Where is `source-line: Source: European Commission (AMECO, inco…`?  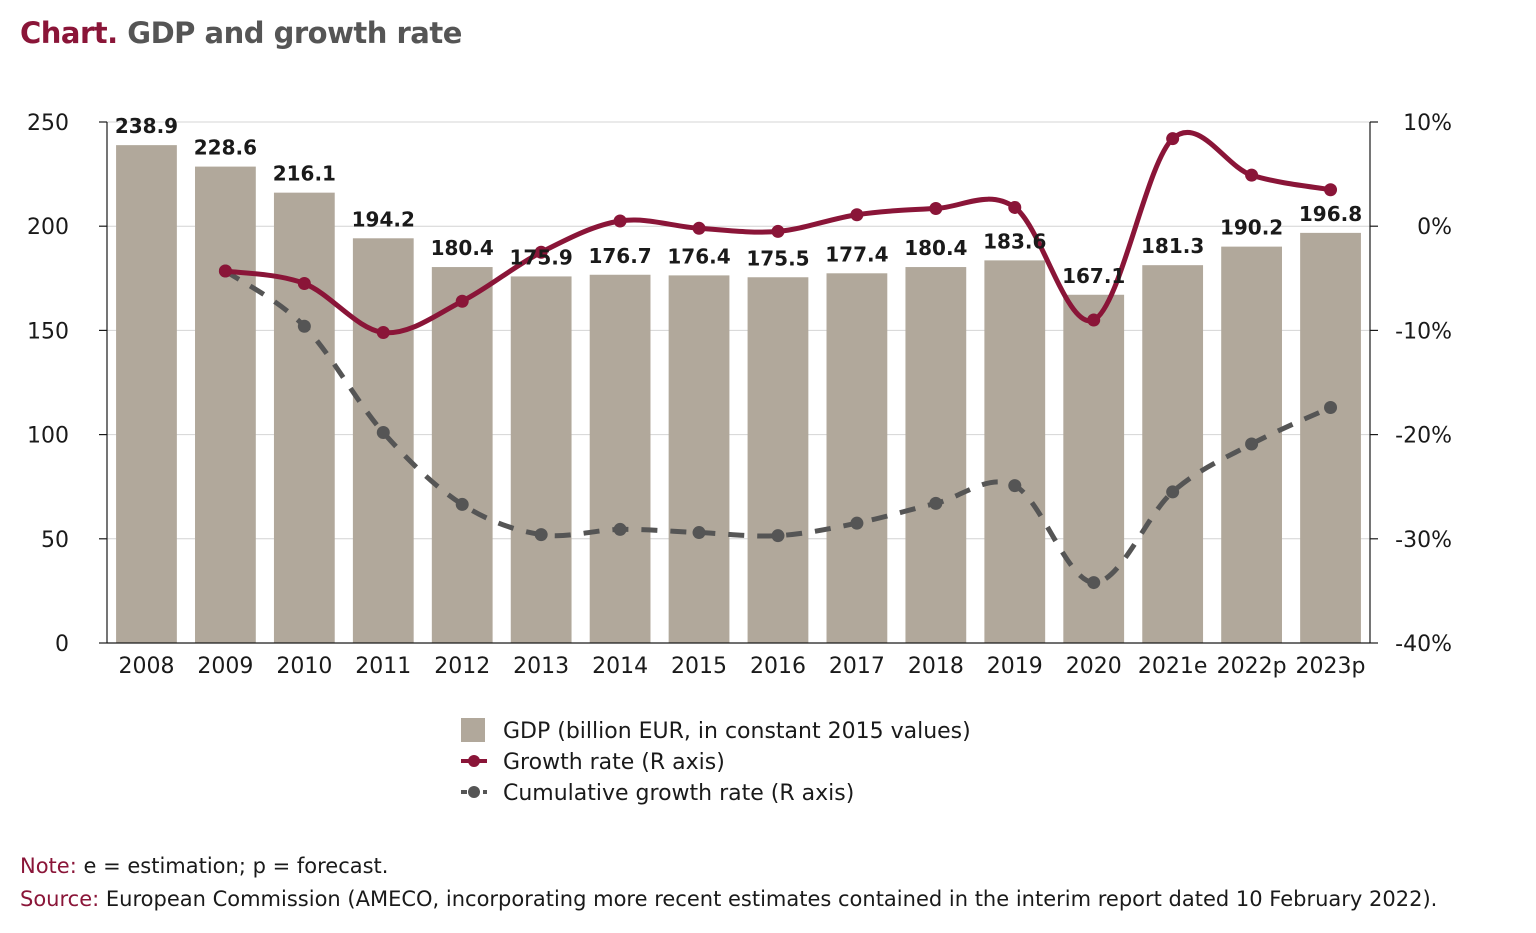 source-line: Source: European Commission (AMECO, inco… is located at coordinates (728, 899).